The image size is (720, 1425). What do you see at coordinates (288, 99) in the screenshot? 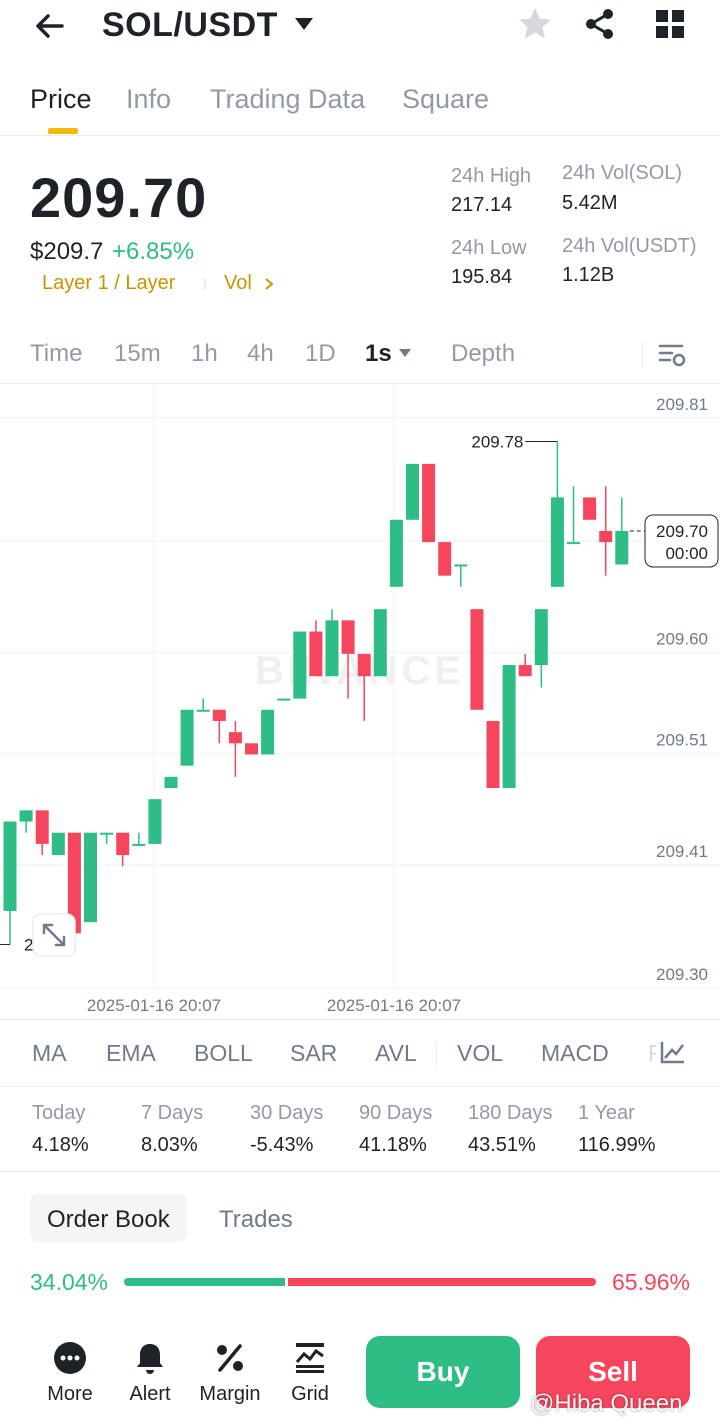
I see `tab-trading-data: Trading Data` at bounding box center [288, 99].